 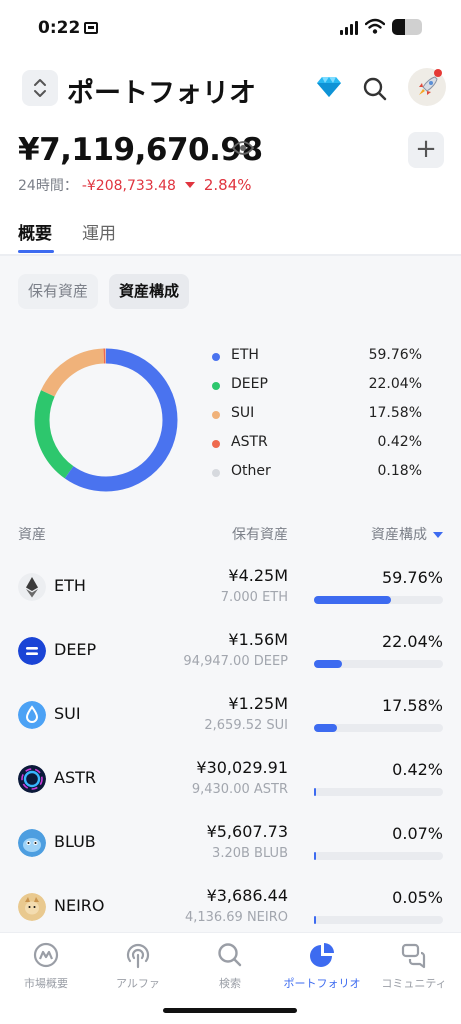 What do you see at coordinates (407, 27) in the screenshot?
I see `battery-icon` at bounding box center [407, 27].